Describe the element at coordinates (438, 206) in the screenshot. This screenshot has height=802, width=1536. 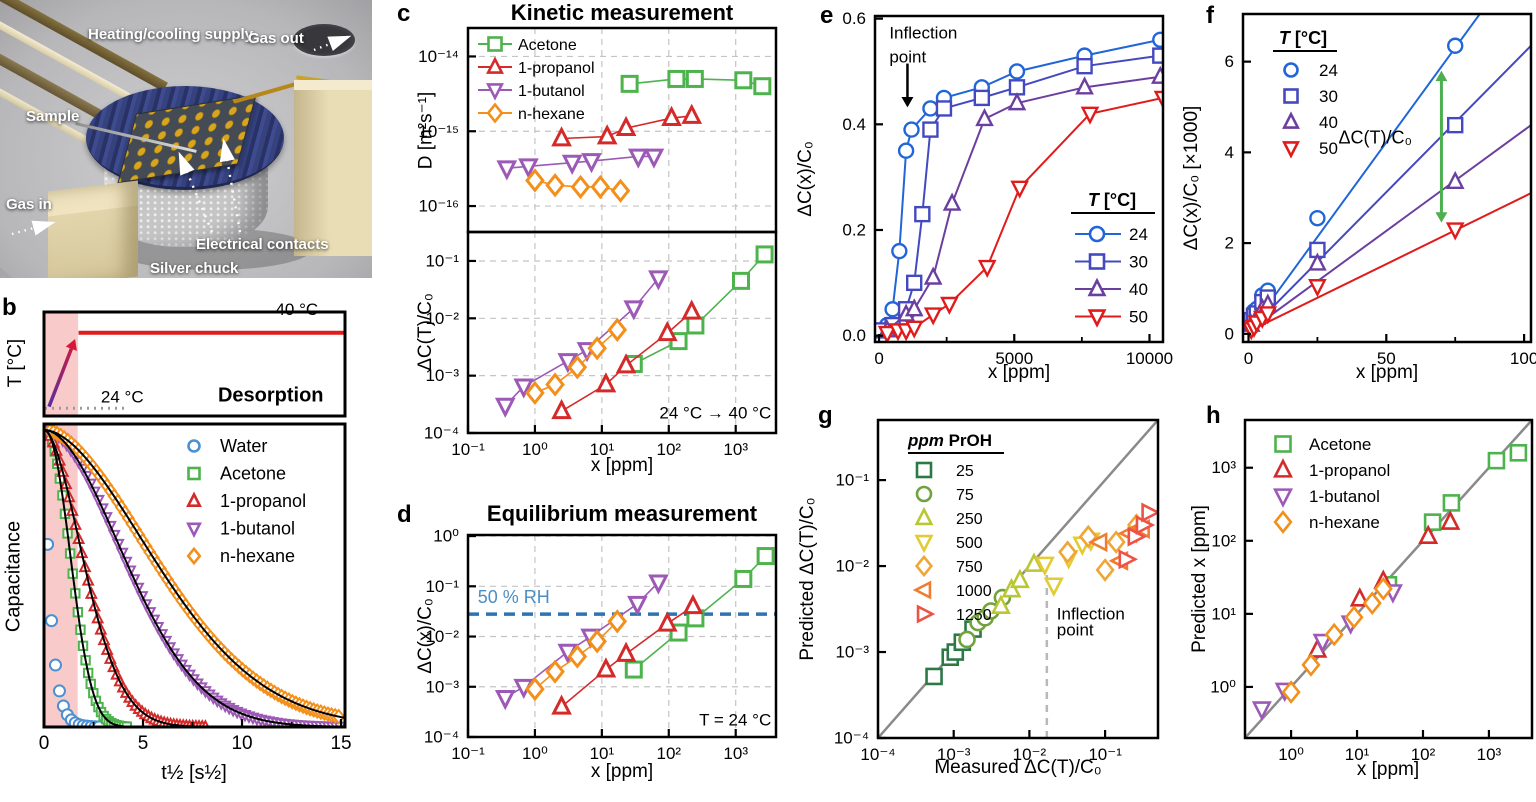
I see `svg-text: 10⁻¹⁶` at that location.